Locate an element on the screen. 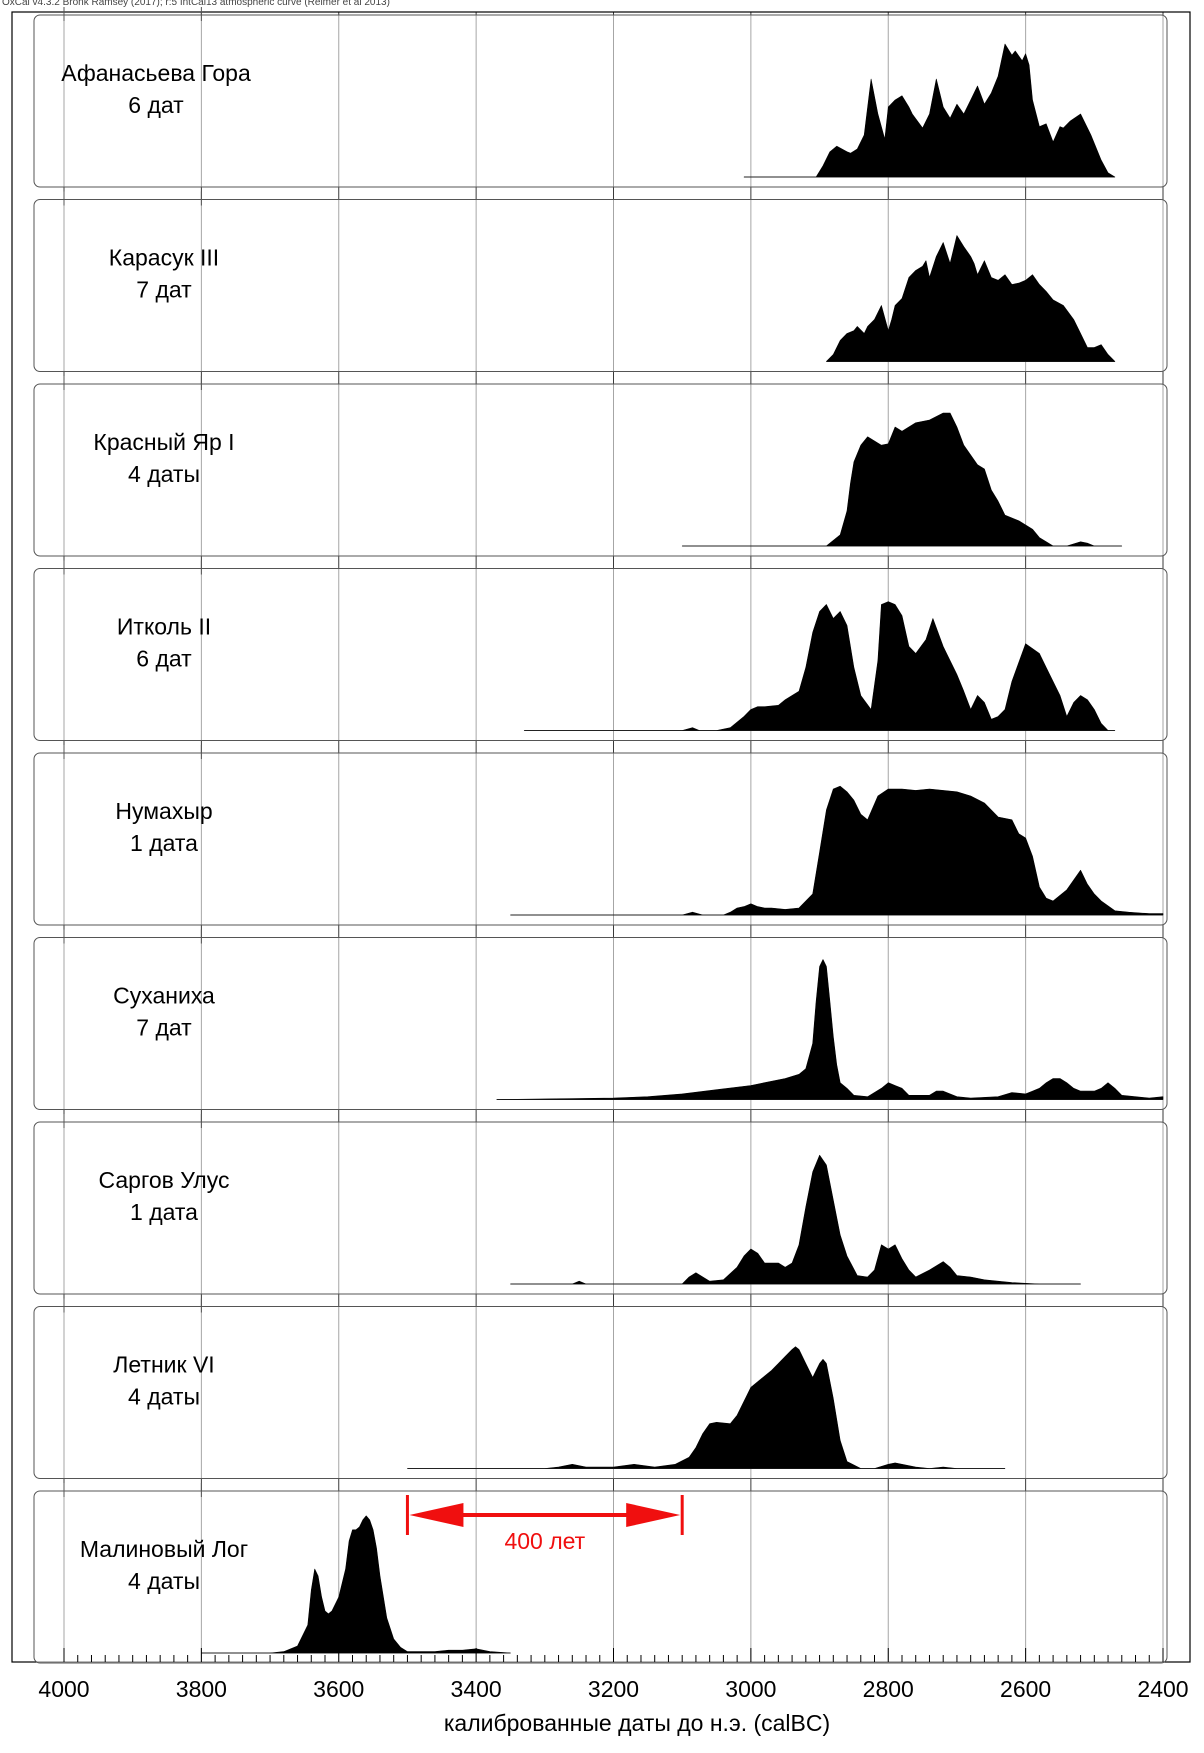 This screenshot has width=1204, height=1753. interval-annotation: 400 лет is located at coordinates (544, 1524).